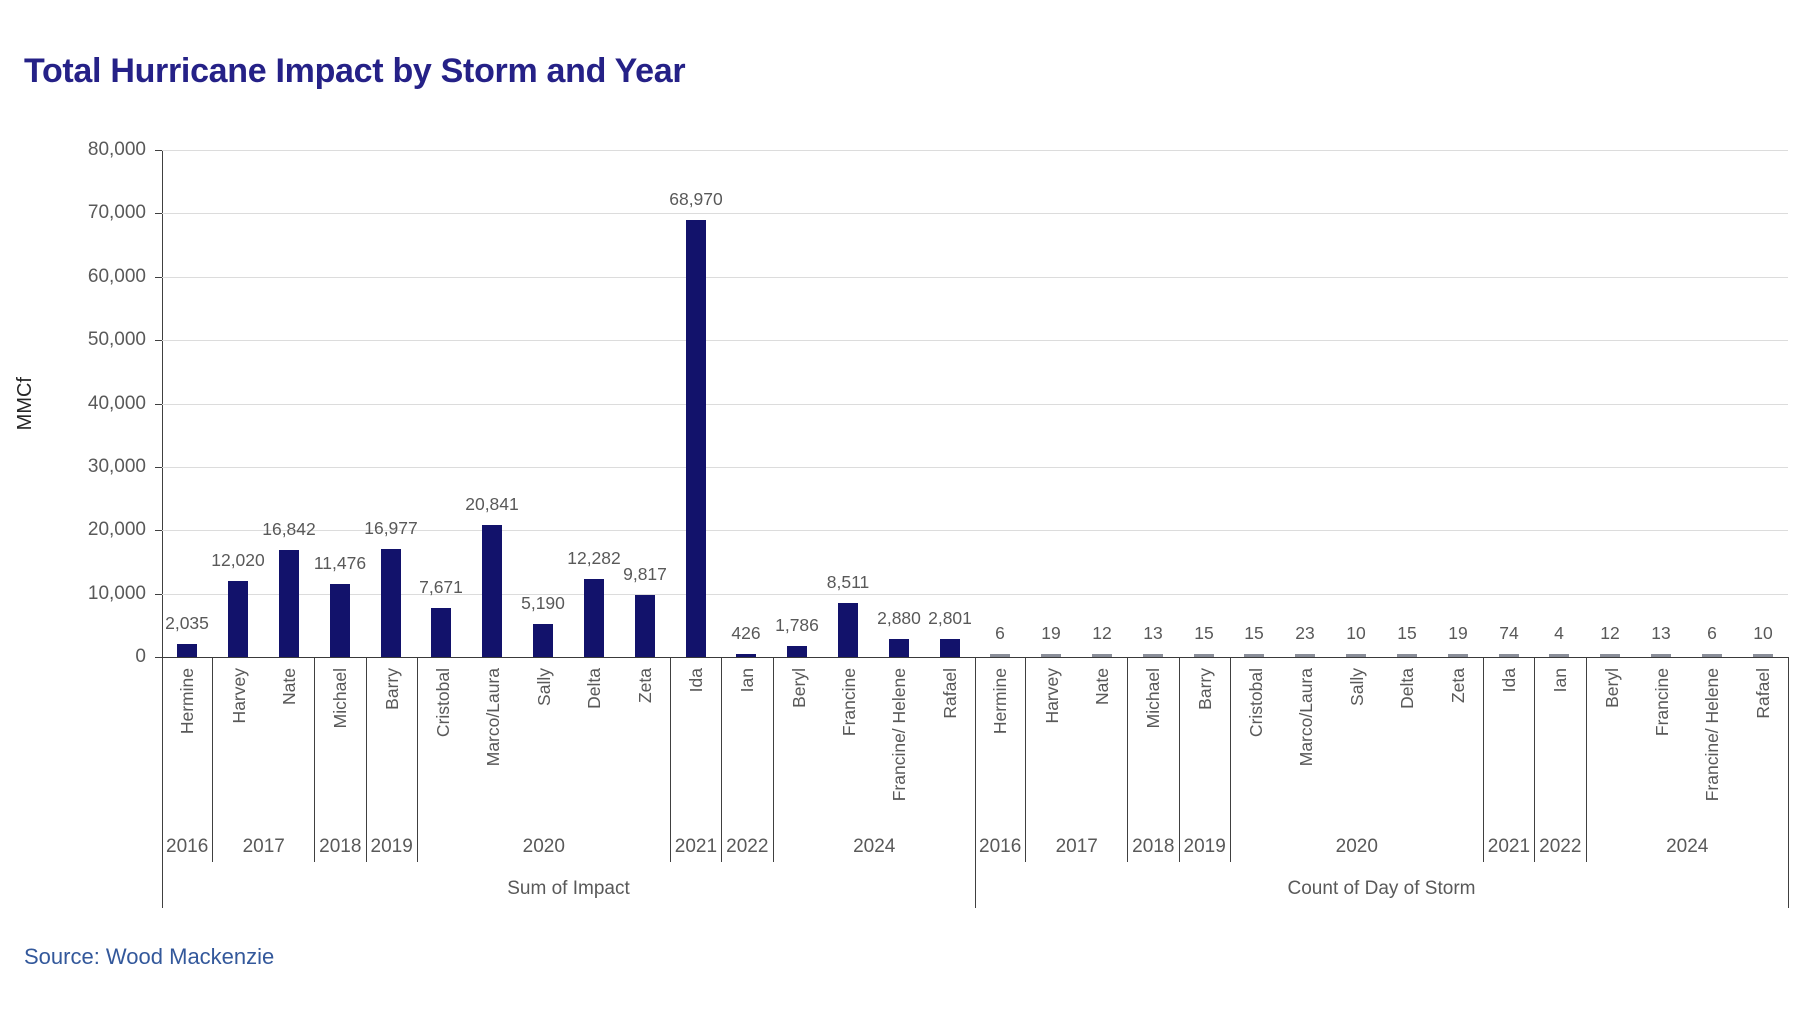  What do you see at coordinates (1306, 717) in the screenshot?
I see `storm-label: Marco/Laura` at bounding box center [1306, 717].